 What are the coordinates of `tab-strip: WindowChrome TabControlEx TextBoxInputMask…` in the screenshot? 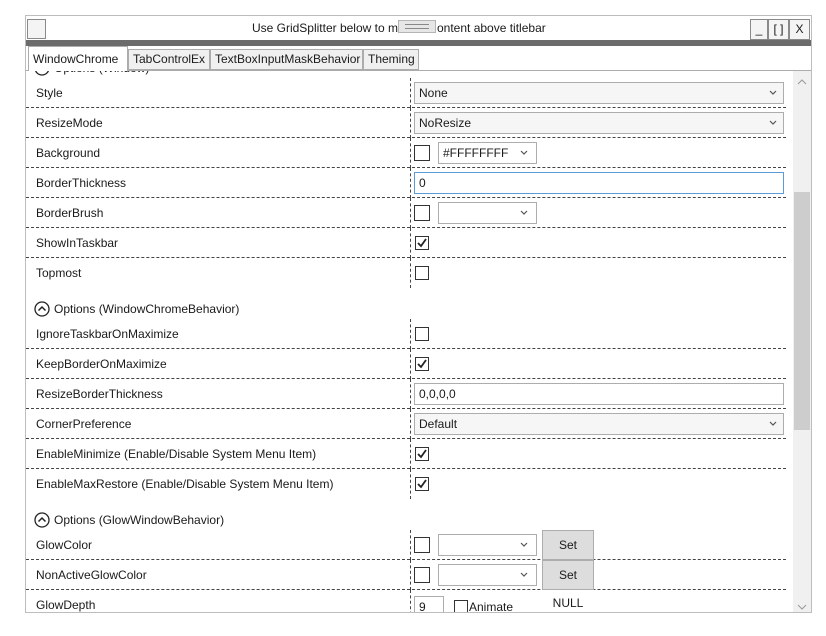 It's located at (418, 35).